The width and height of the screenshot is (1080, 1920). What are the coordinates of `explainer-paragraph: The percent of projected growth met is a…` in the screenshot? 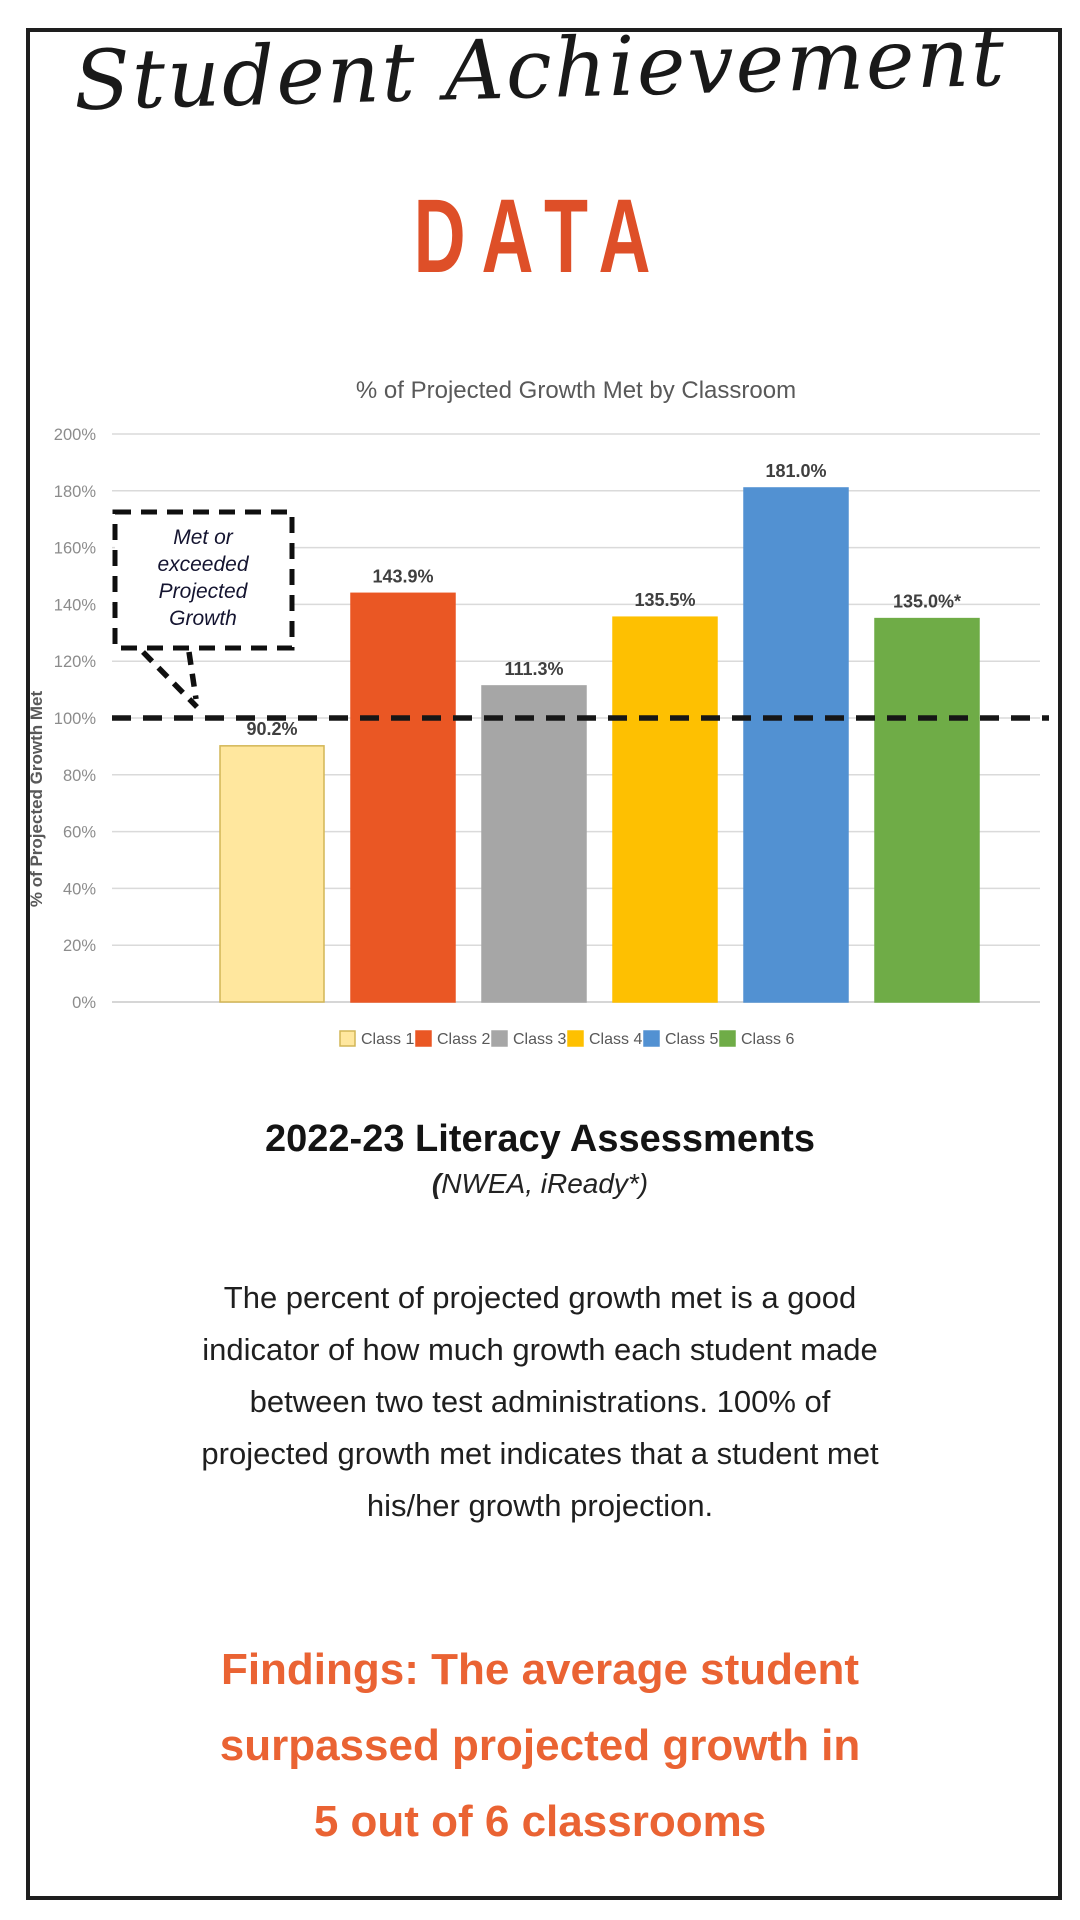 It's located at (540, 1402).